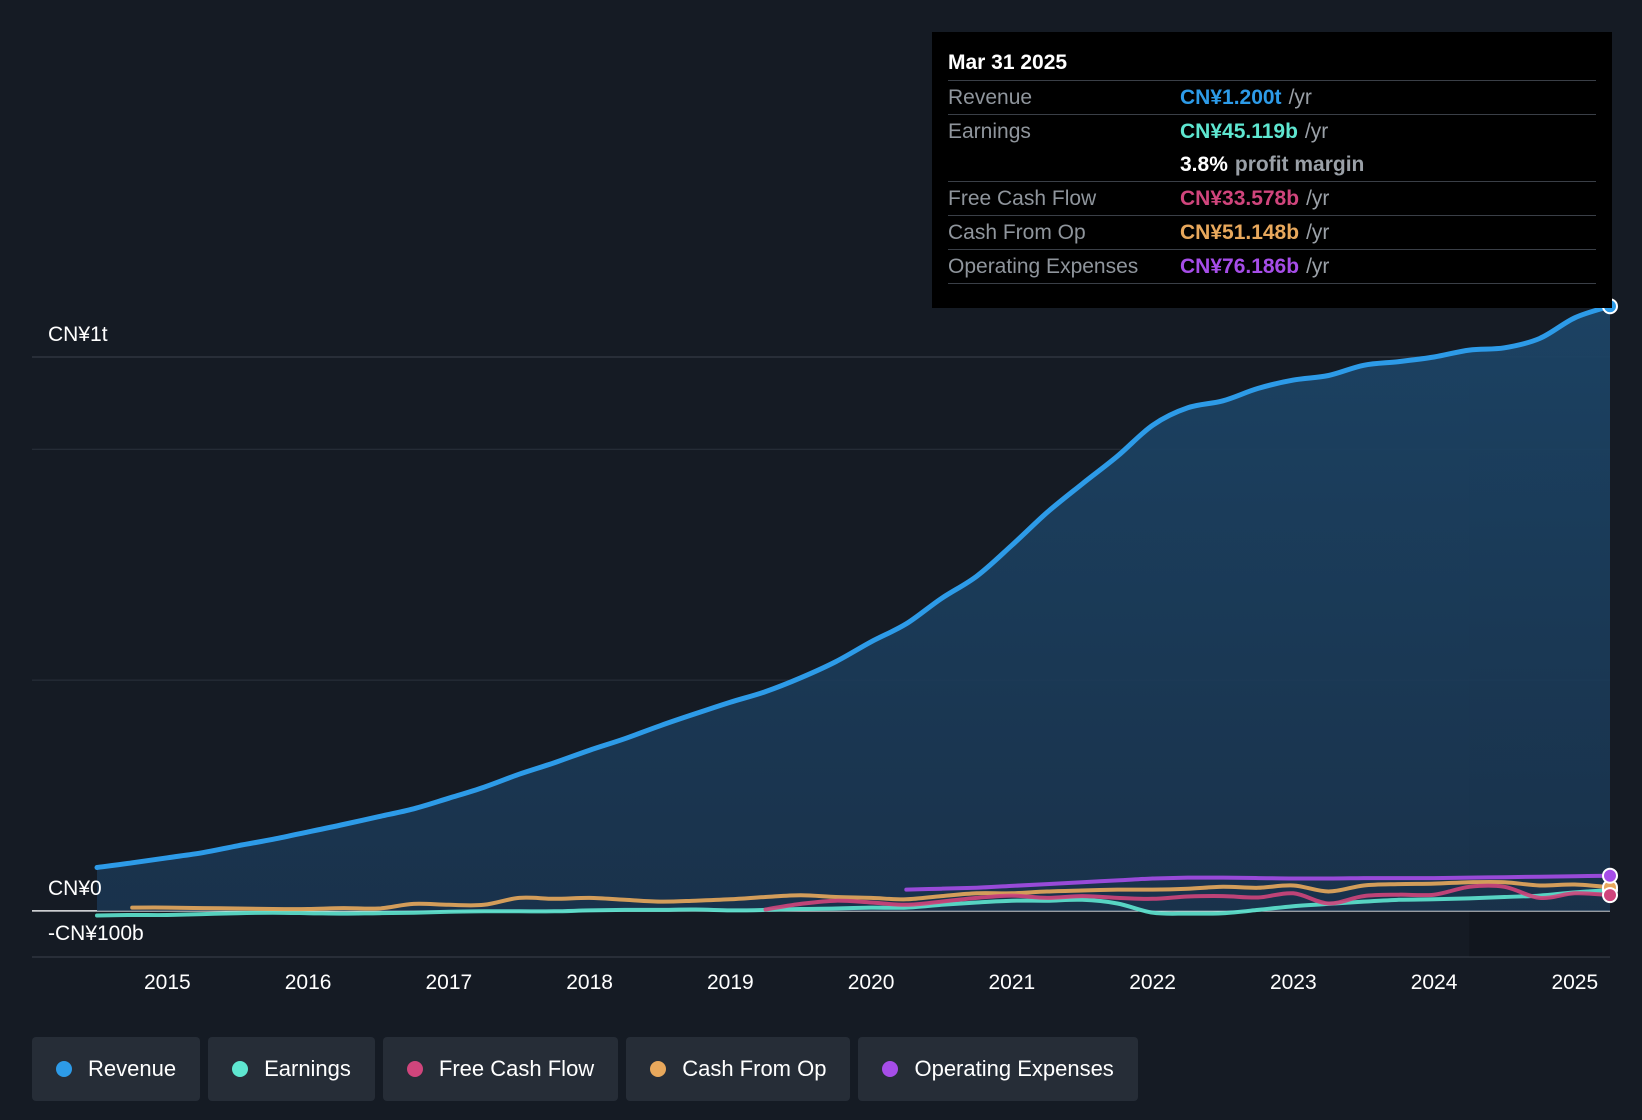 The width and height of the screenshot is (1642, 1120). What do you see at coordinates (1064, 164) in the screenshot?
I see `tooltip-label` at bounding box center [1064, 164].